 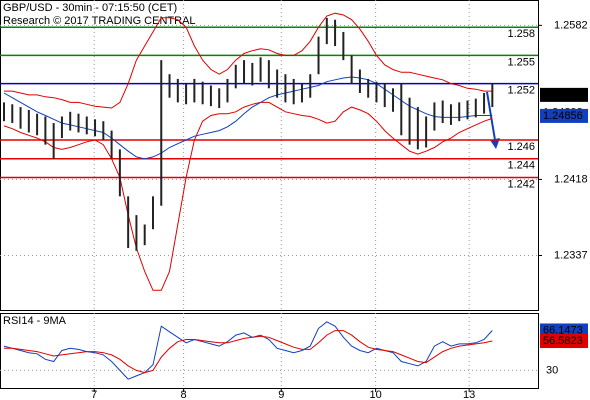 I want to click on x-tick-label: 7, so click(x=94, y=394).